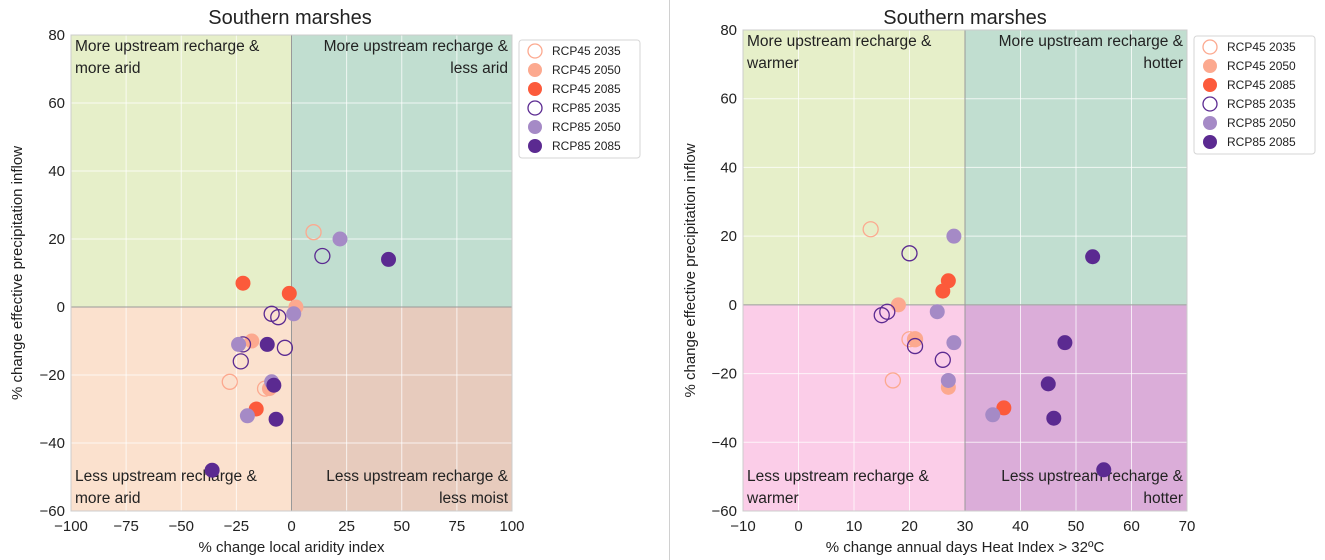  I want to click on quadrant-label-top-right: hotter, so click(1163, 63).